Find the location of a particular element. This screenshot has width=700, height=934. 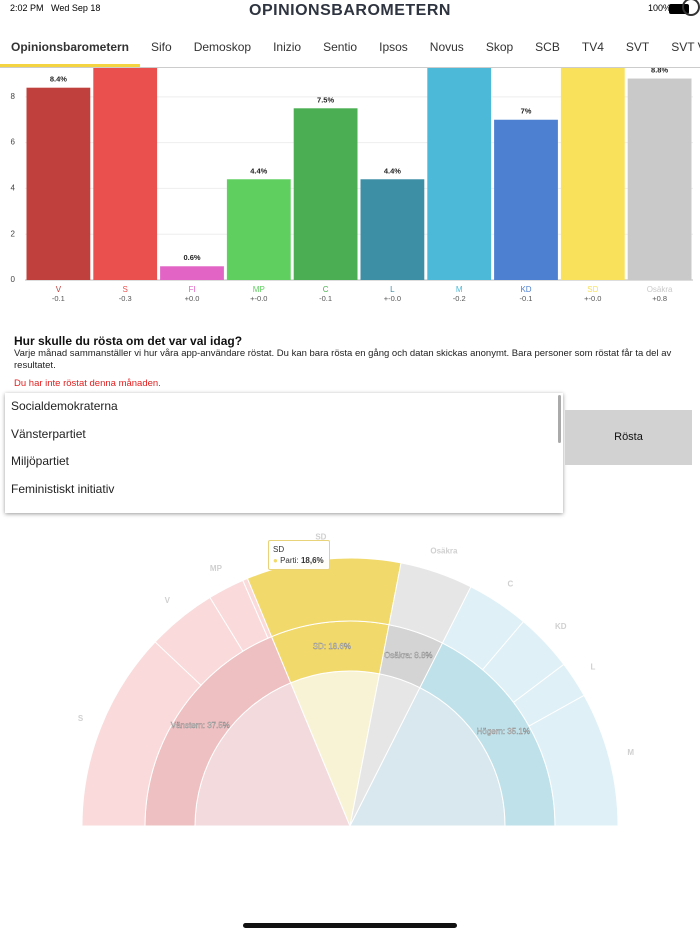

party-segment is located at coordinates (573, 760).